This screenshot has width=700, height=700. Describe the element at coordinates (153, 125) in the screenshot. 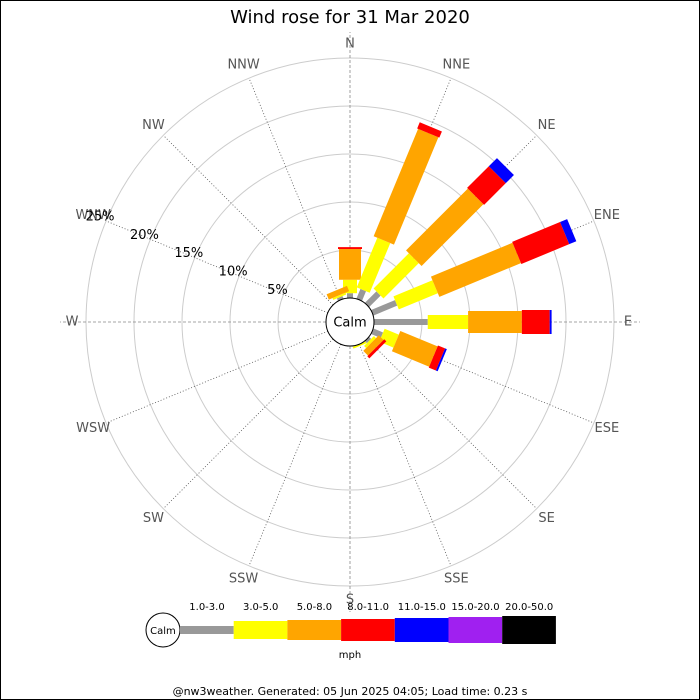

I see `direction-label: NW` at that location.